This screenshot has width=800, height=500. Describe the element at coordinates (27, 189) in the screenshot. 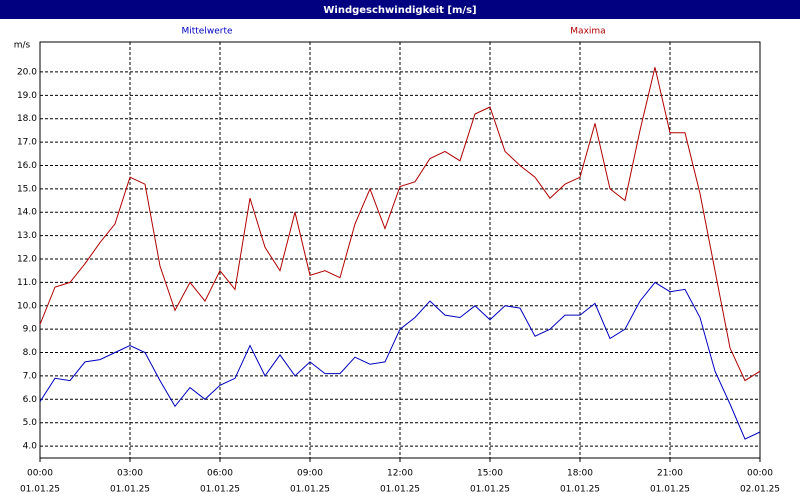

I see `y-tick-label: 15.0` at that location.